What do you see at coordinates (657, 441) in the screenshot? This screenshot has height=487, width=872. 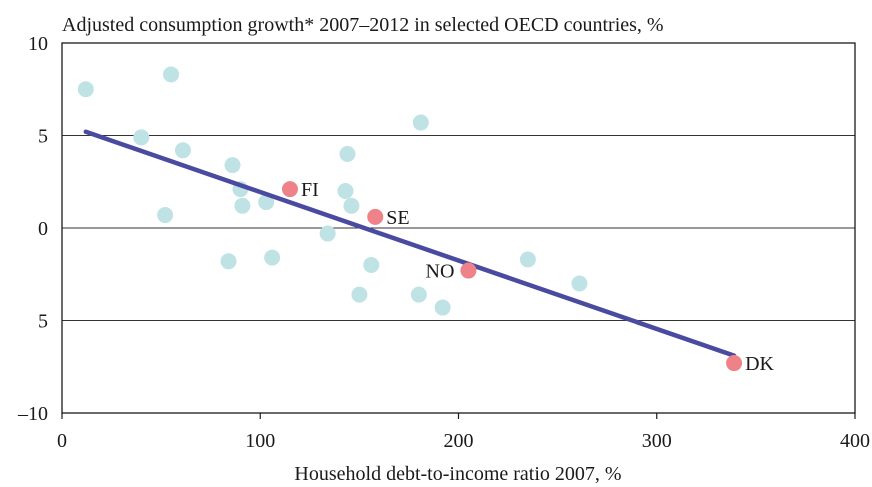 I see `x-tick-label: 300` at bounding box center [657, 441].